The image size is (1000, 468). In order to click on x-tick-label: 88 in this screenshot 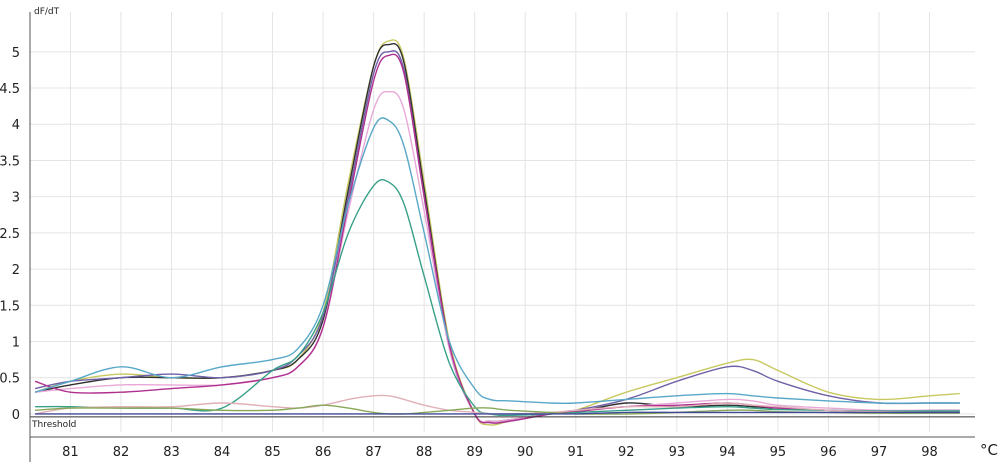, I will do `click(424, 452)`.